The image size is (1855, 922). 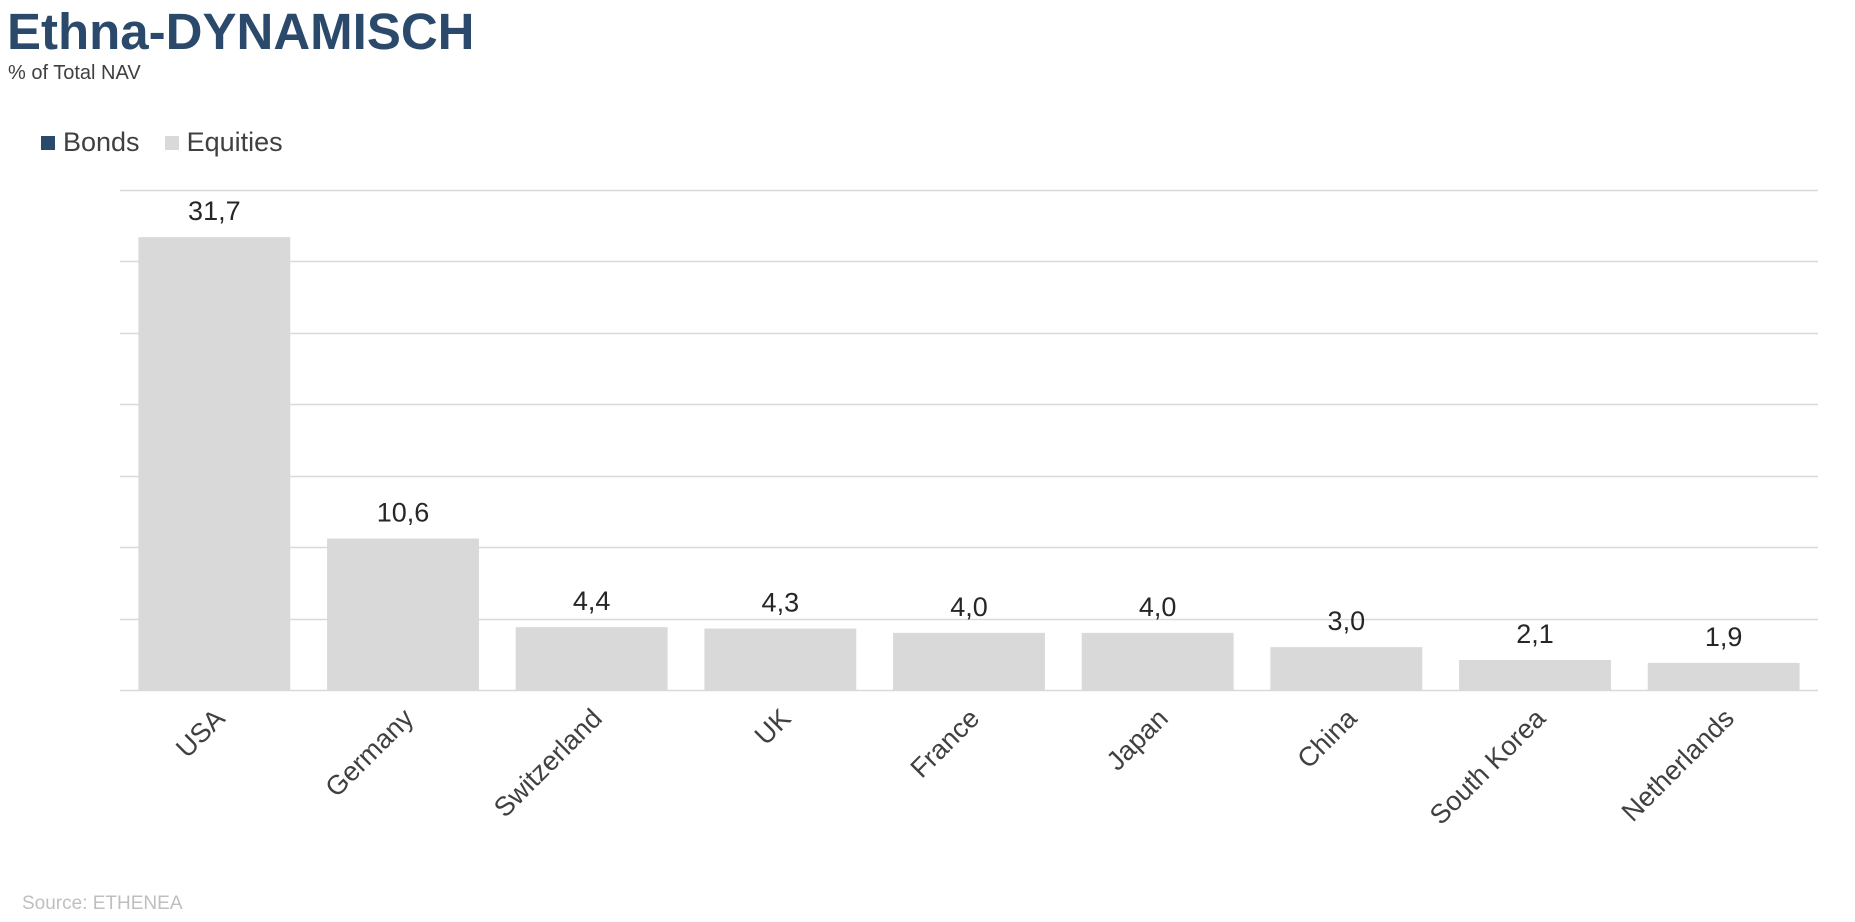 I want to click on bar-china, so click(x=1346, y=668).